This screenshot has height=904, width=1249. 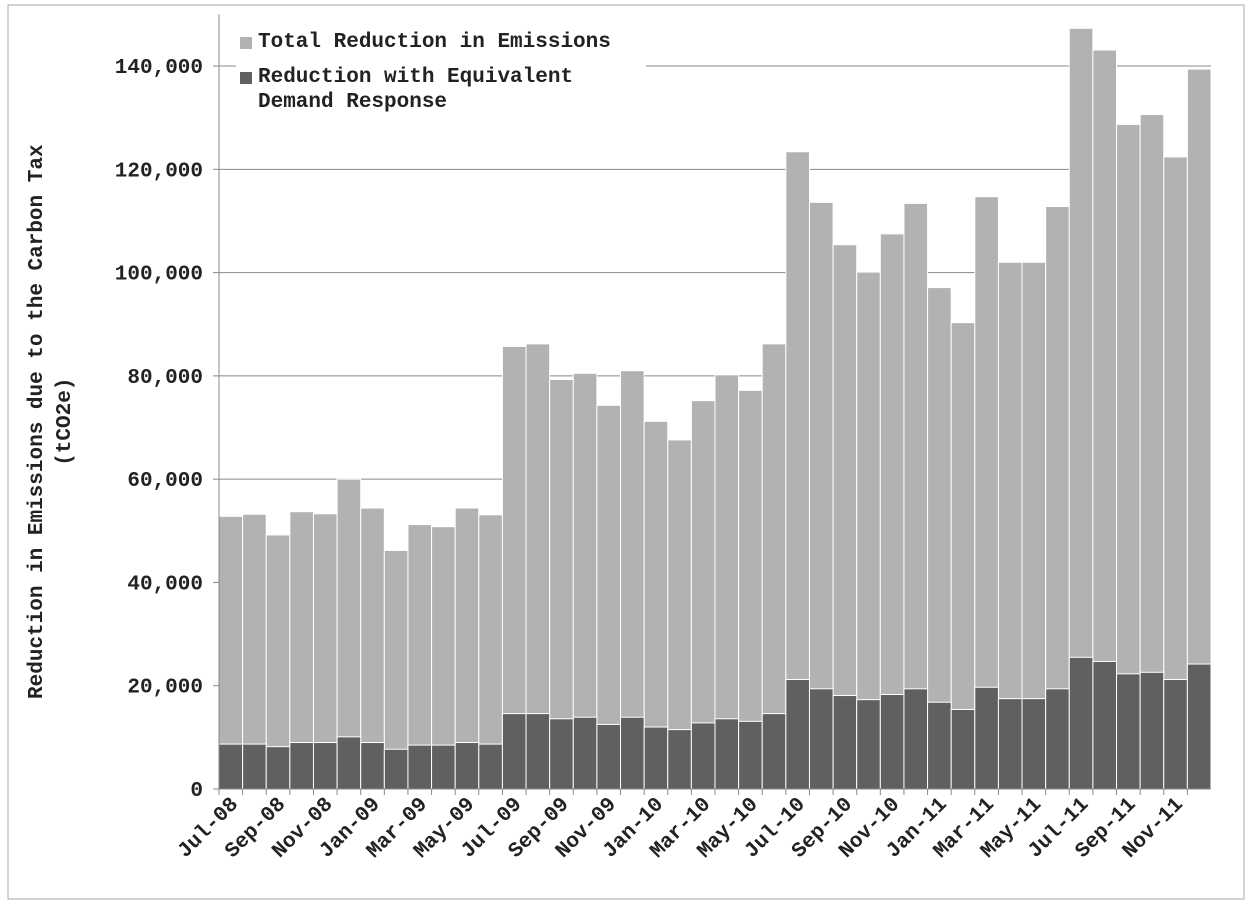 What do you see at coordinates (159, 171) in the screenshot?
I see `y-tick-label: 120,000` at bounding box center [159, 171].